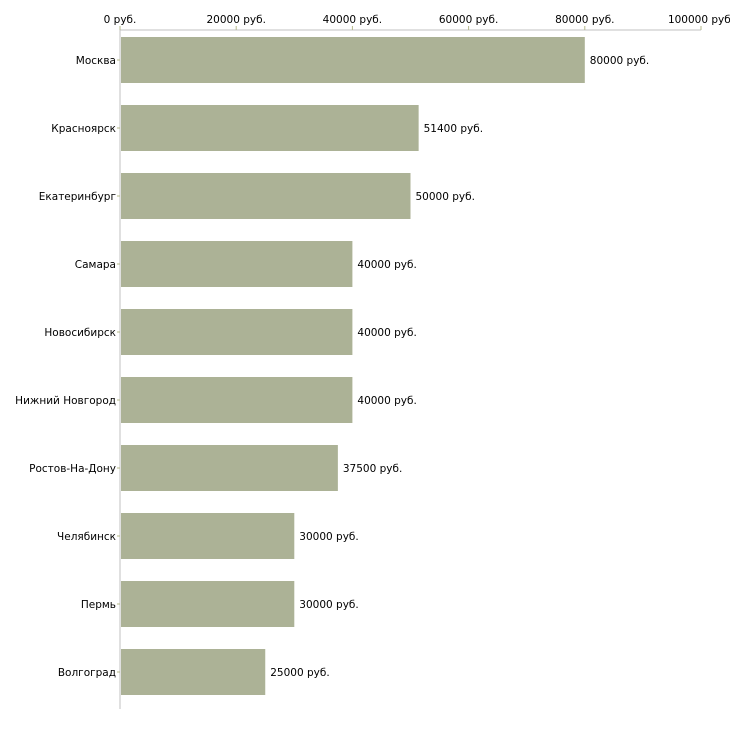  I want to click on category-label: Челябинск, so click(86, 537).